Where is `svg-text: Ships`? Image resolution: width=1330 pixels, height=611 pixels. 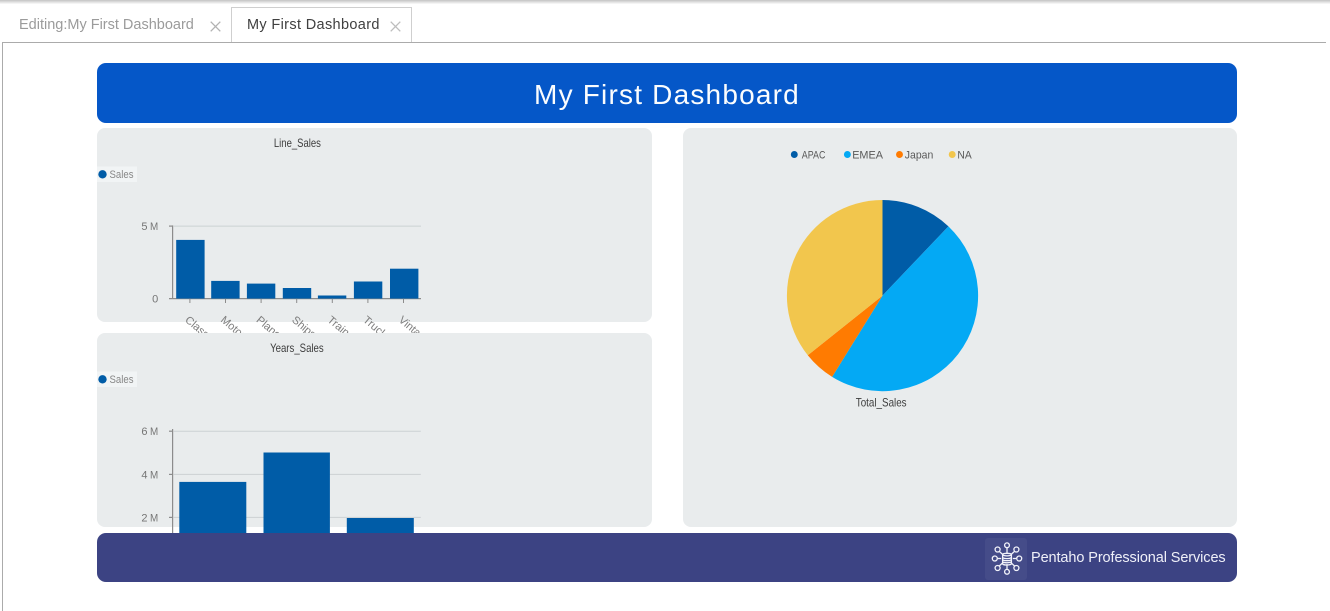
svg-text: Ships is located at coordinates (303, 323).